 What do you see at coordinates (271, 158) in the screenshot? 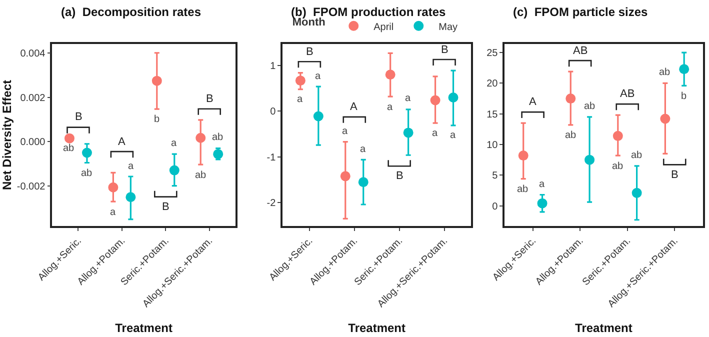
I see `y-tick-label: -1` at bounding box center [271, 158].